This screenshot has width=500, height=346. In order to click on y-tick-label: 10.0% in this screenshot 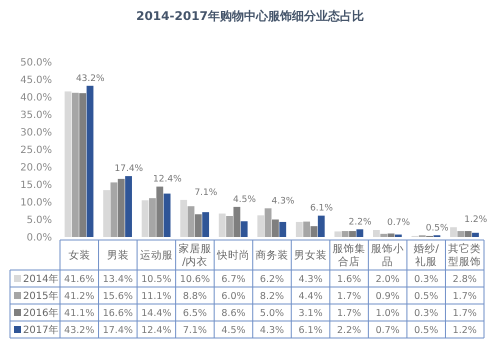, I will do `click(36, 203)`.